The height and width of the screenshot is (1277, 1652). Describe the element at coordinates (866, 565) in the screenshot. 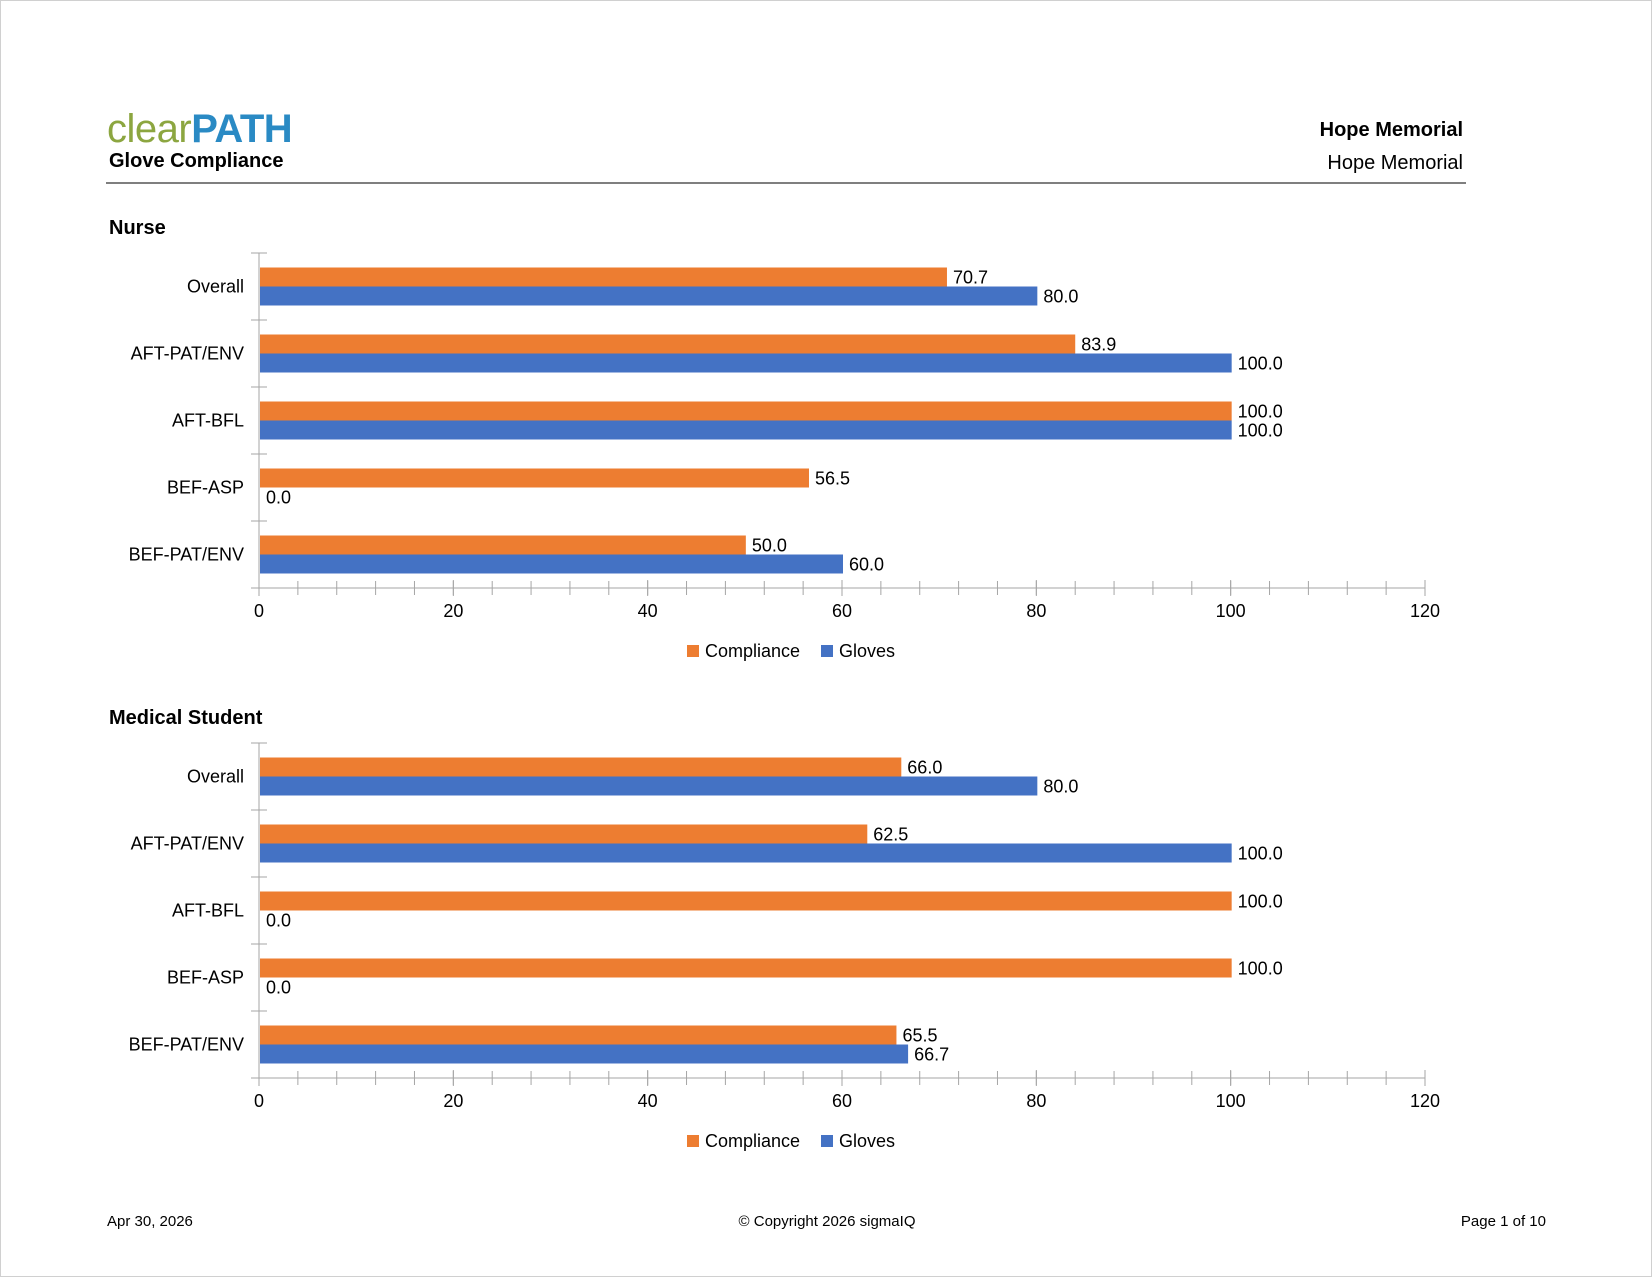

I see `data-label-gloves-bef-pat-env: 60.0` at that location.